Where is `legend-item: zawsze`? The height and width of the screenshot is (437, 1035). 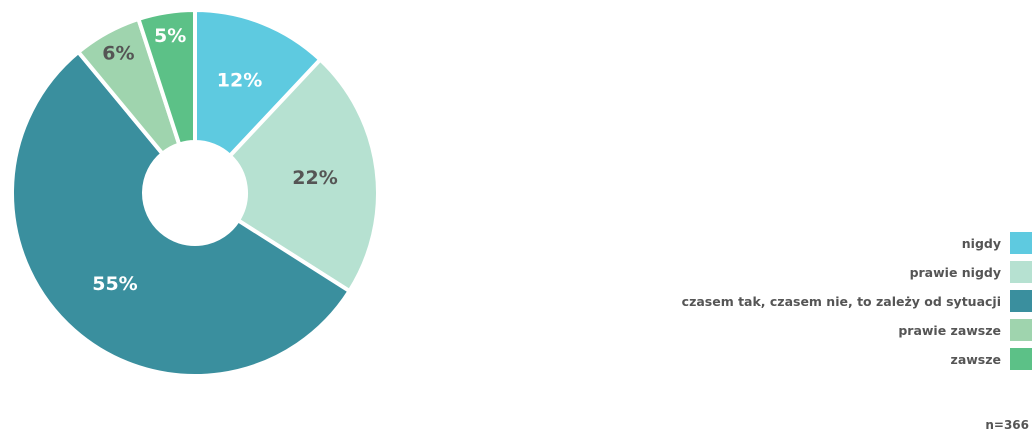
legend-item: zawsze is located at coordinates (857, 359).